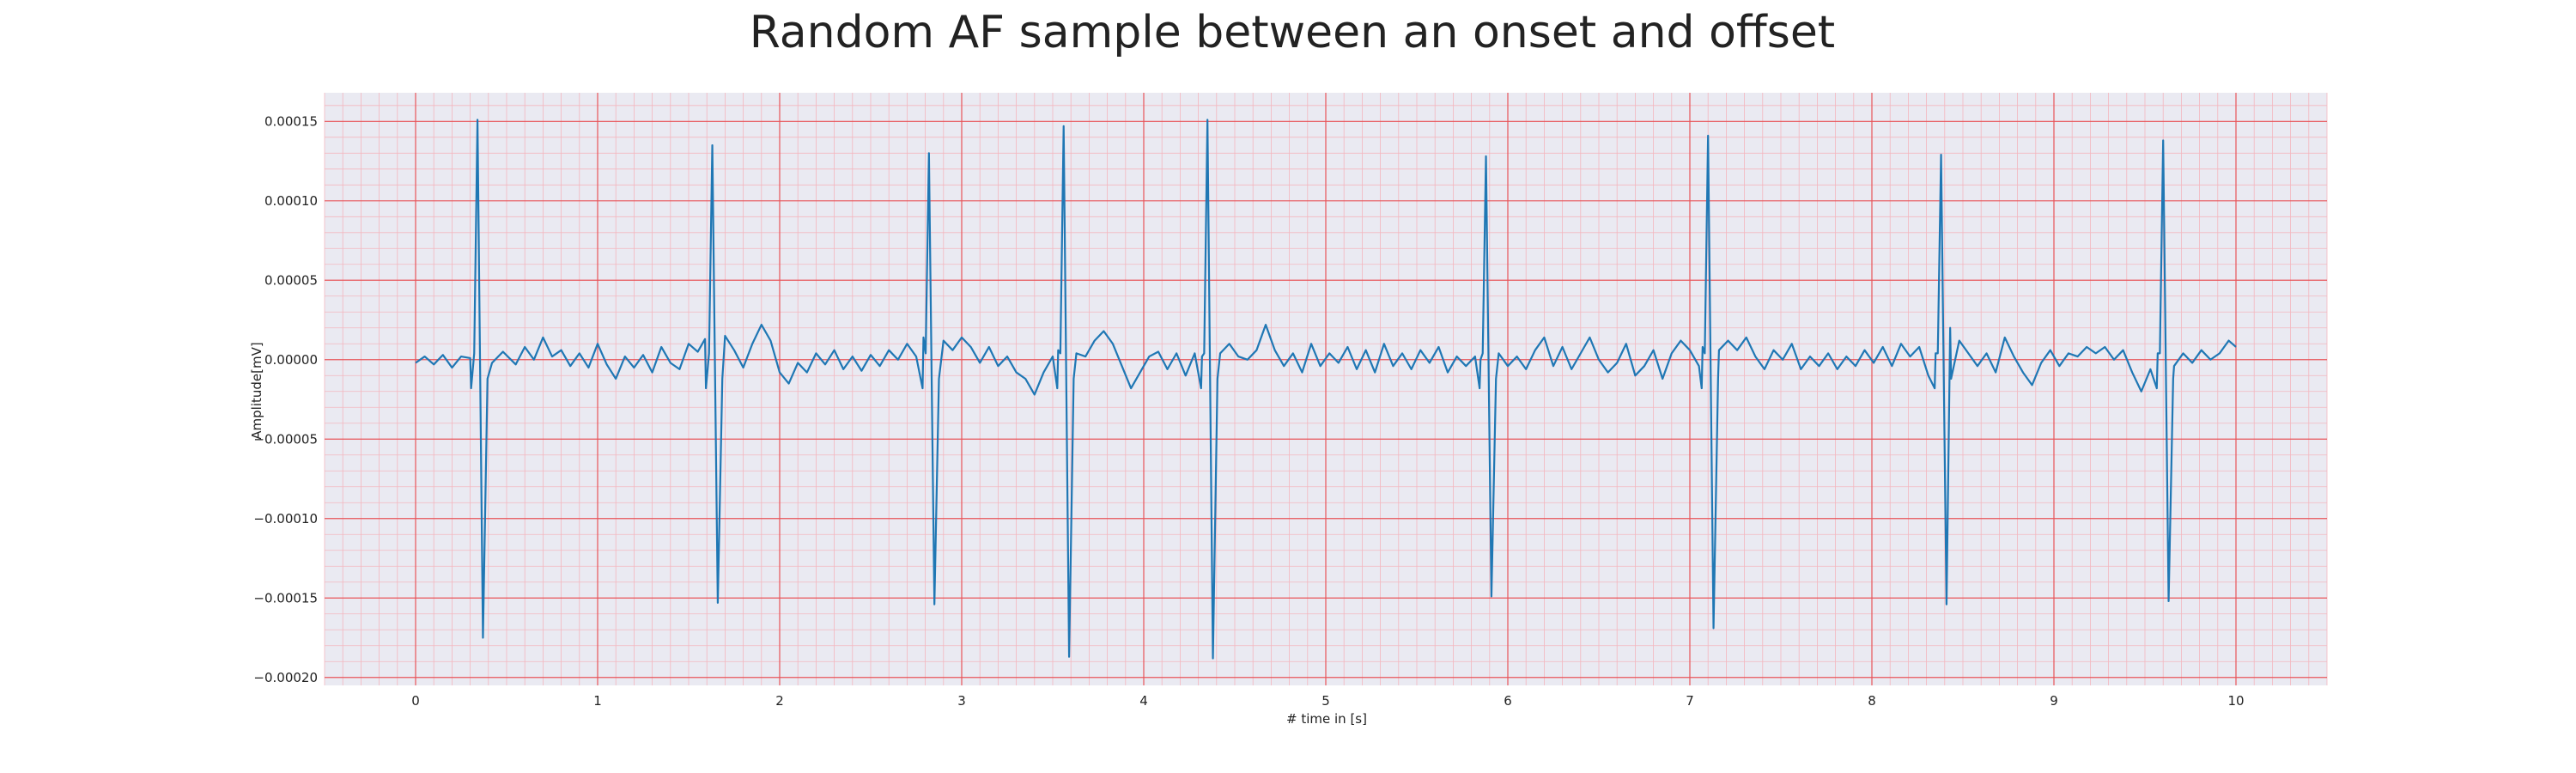  I want to click on x-tick-label: 3, so click(962, 701).